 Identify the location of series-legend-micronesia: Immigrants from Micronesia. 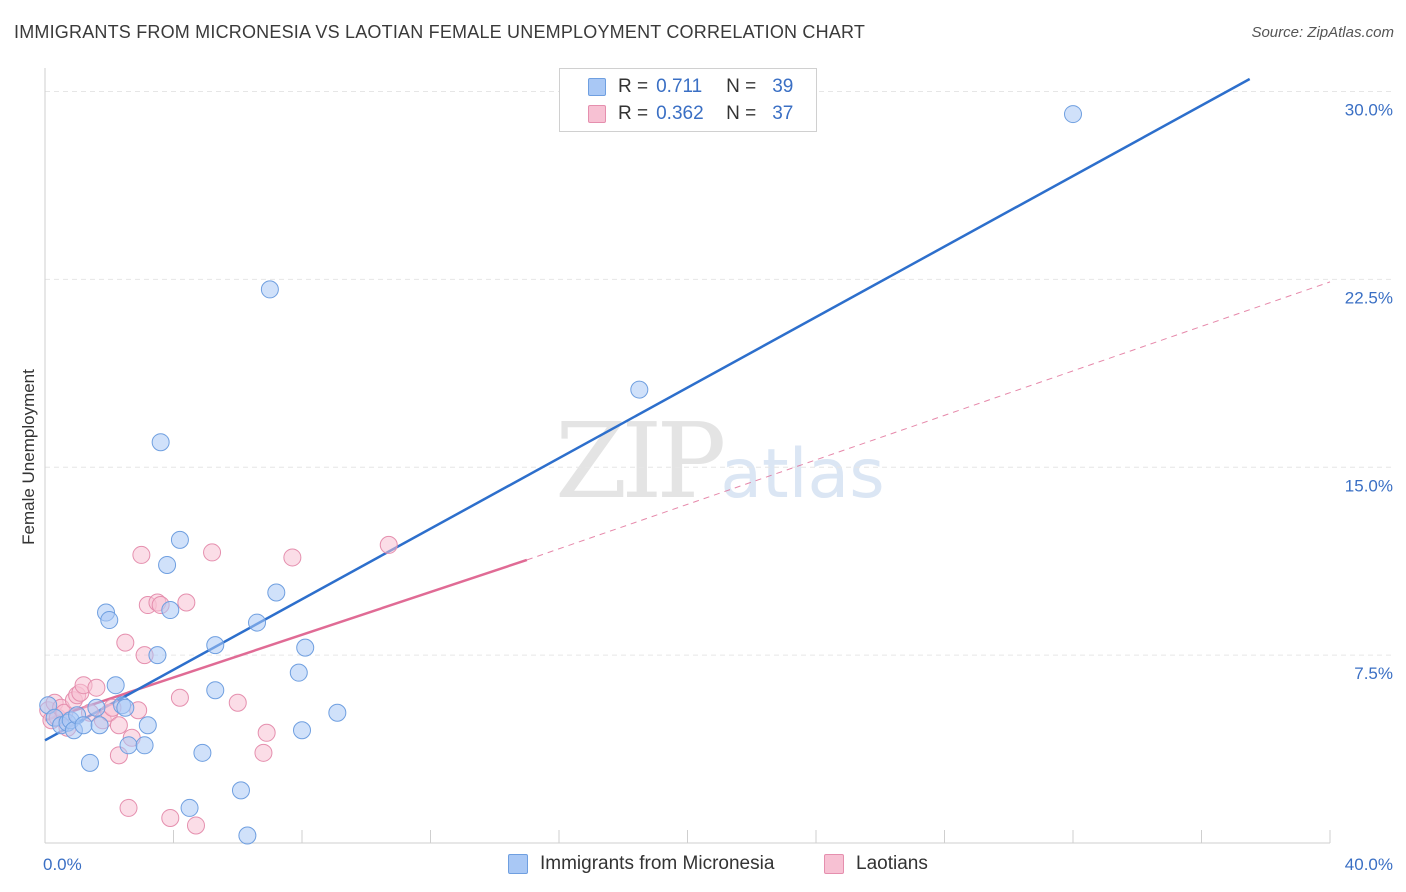
(641, 864).